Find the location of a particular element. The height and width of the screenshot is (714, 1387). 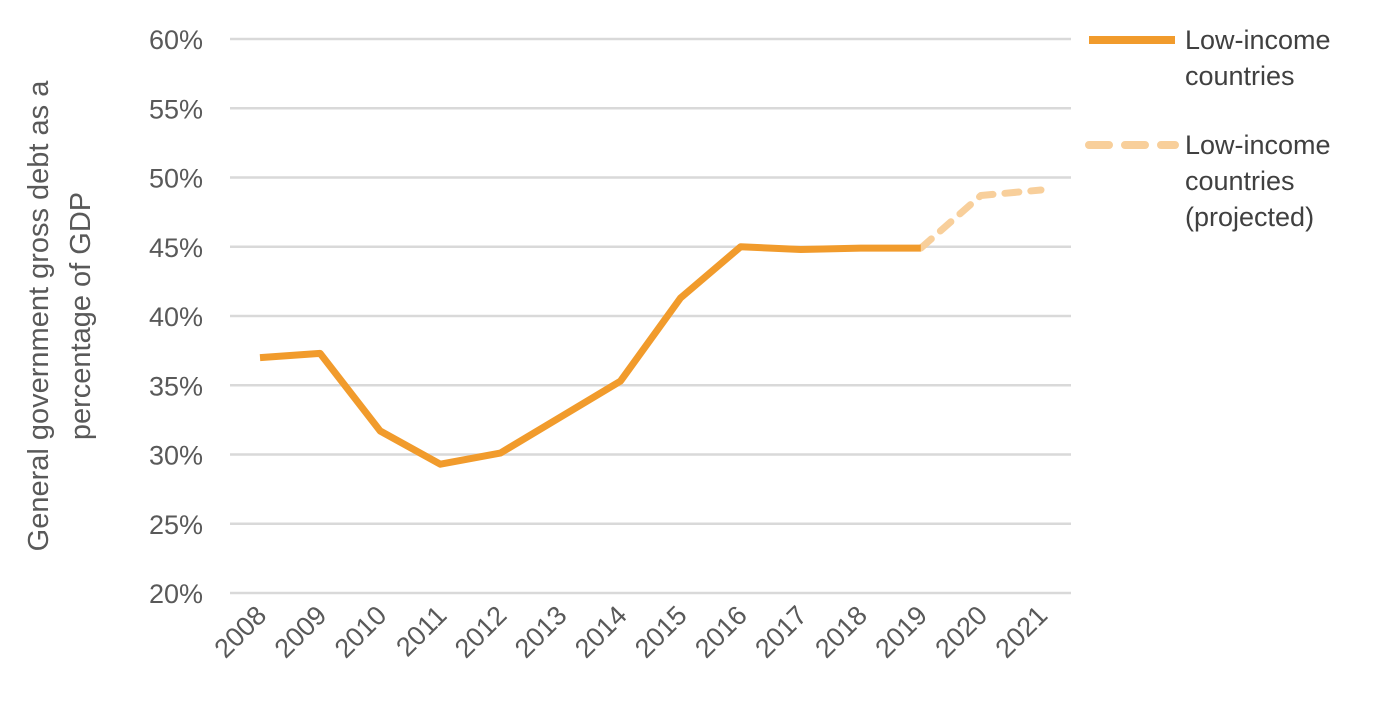

y-tick-label: 60% is located at coordinates (176, 40).